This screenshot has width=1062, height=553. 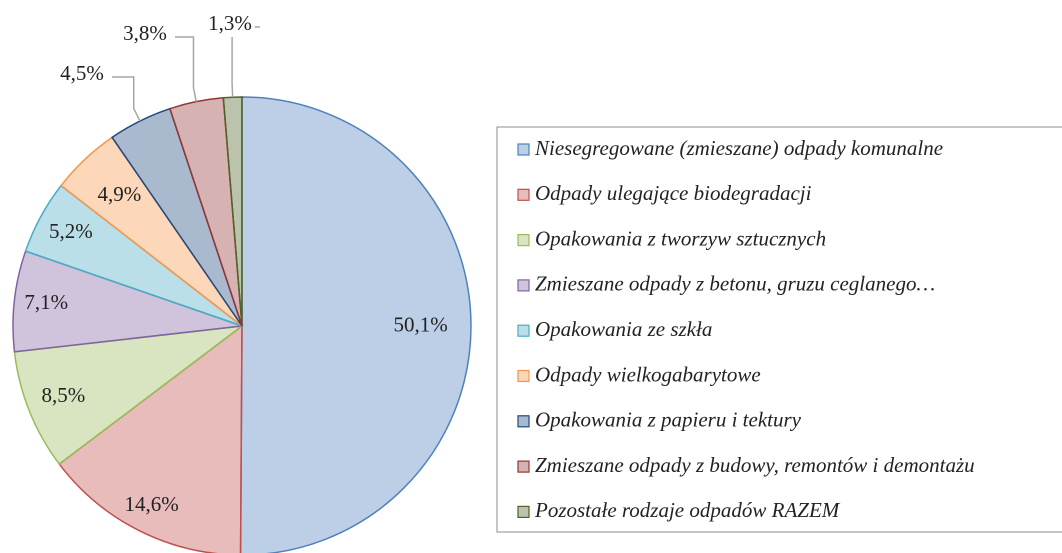 I want to click on legend-label: Opakowania z tworzyw sztucznych, so click(x=680, y=238).